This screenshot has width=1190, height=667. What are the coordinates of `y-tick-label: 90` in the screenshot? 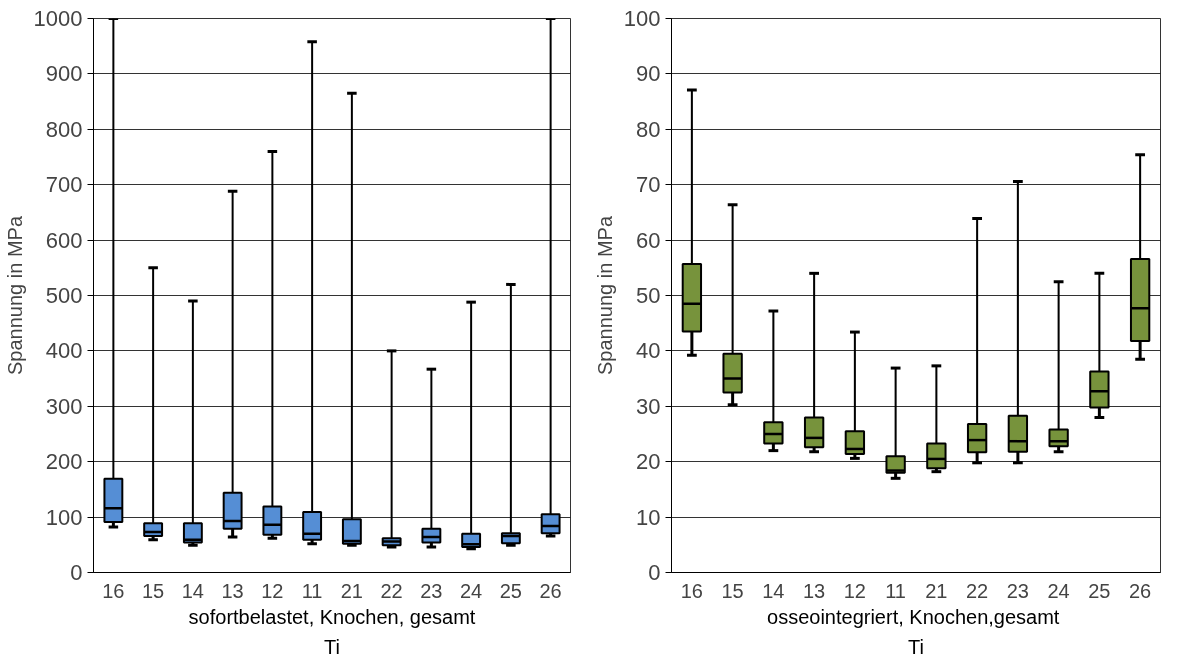 It's located at (648, 74).